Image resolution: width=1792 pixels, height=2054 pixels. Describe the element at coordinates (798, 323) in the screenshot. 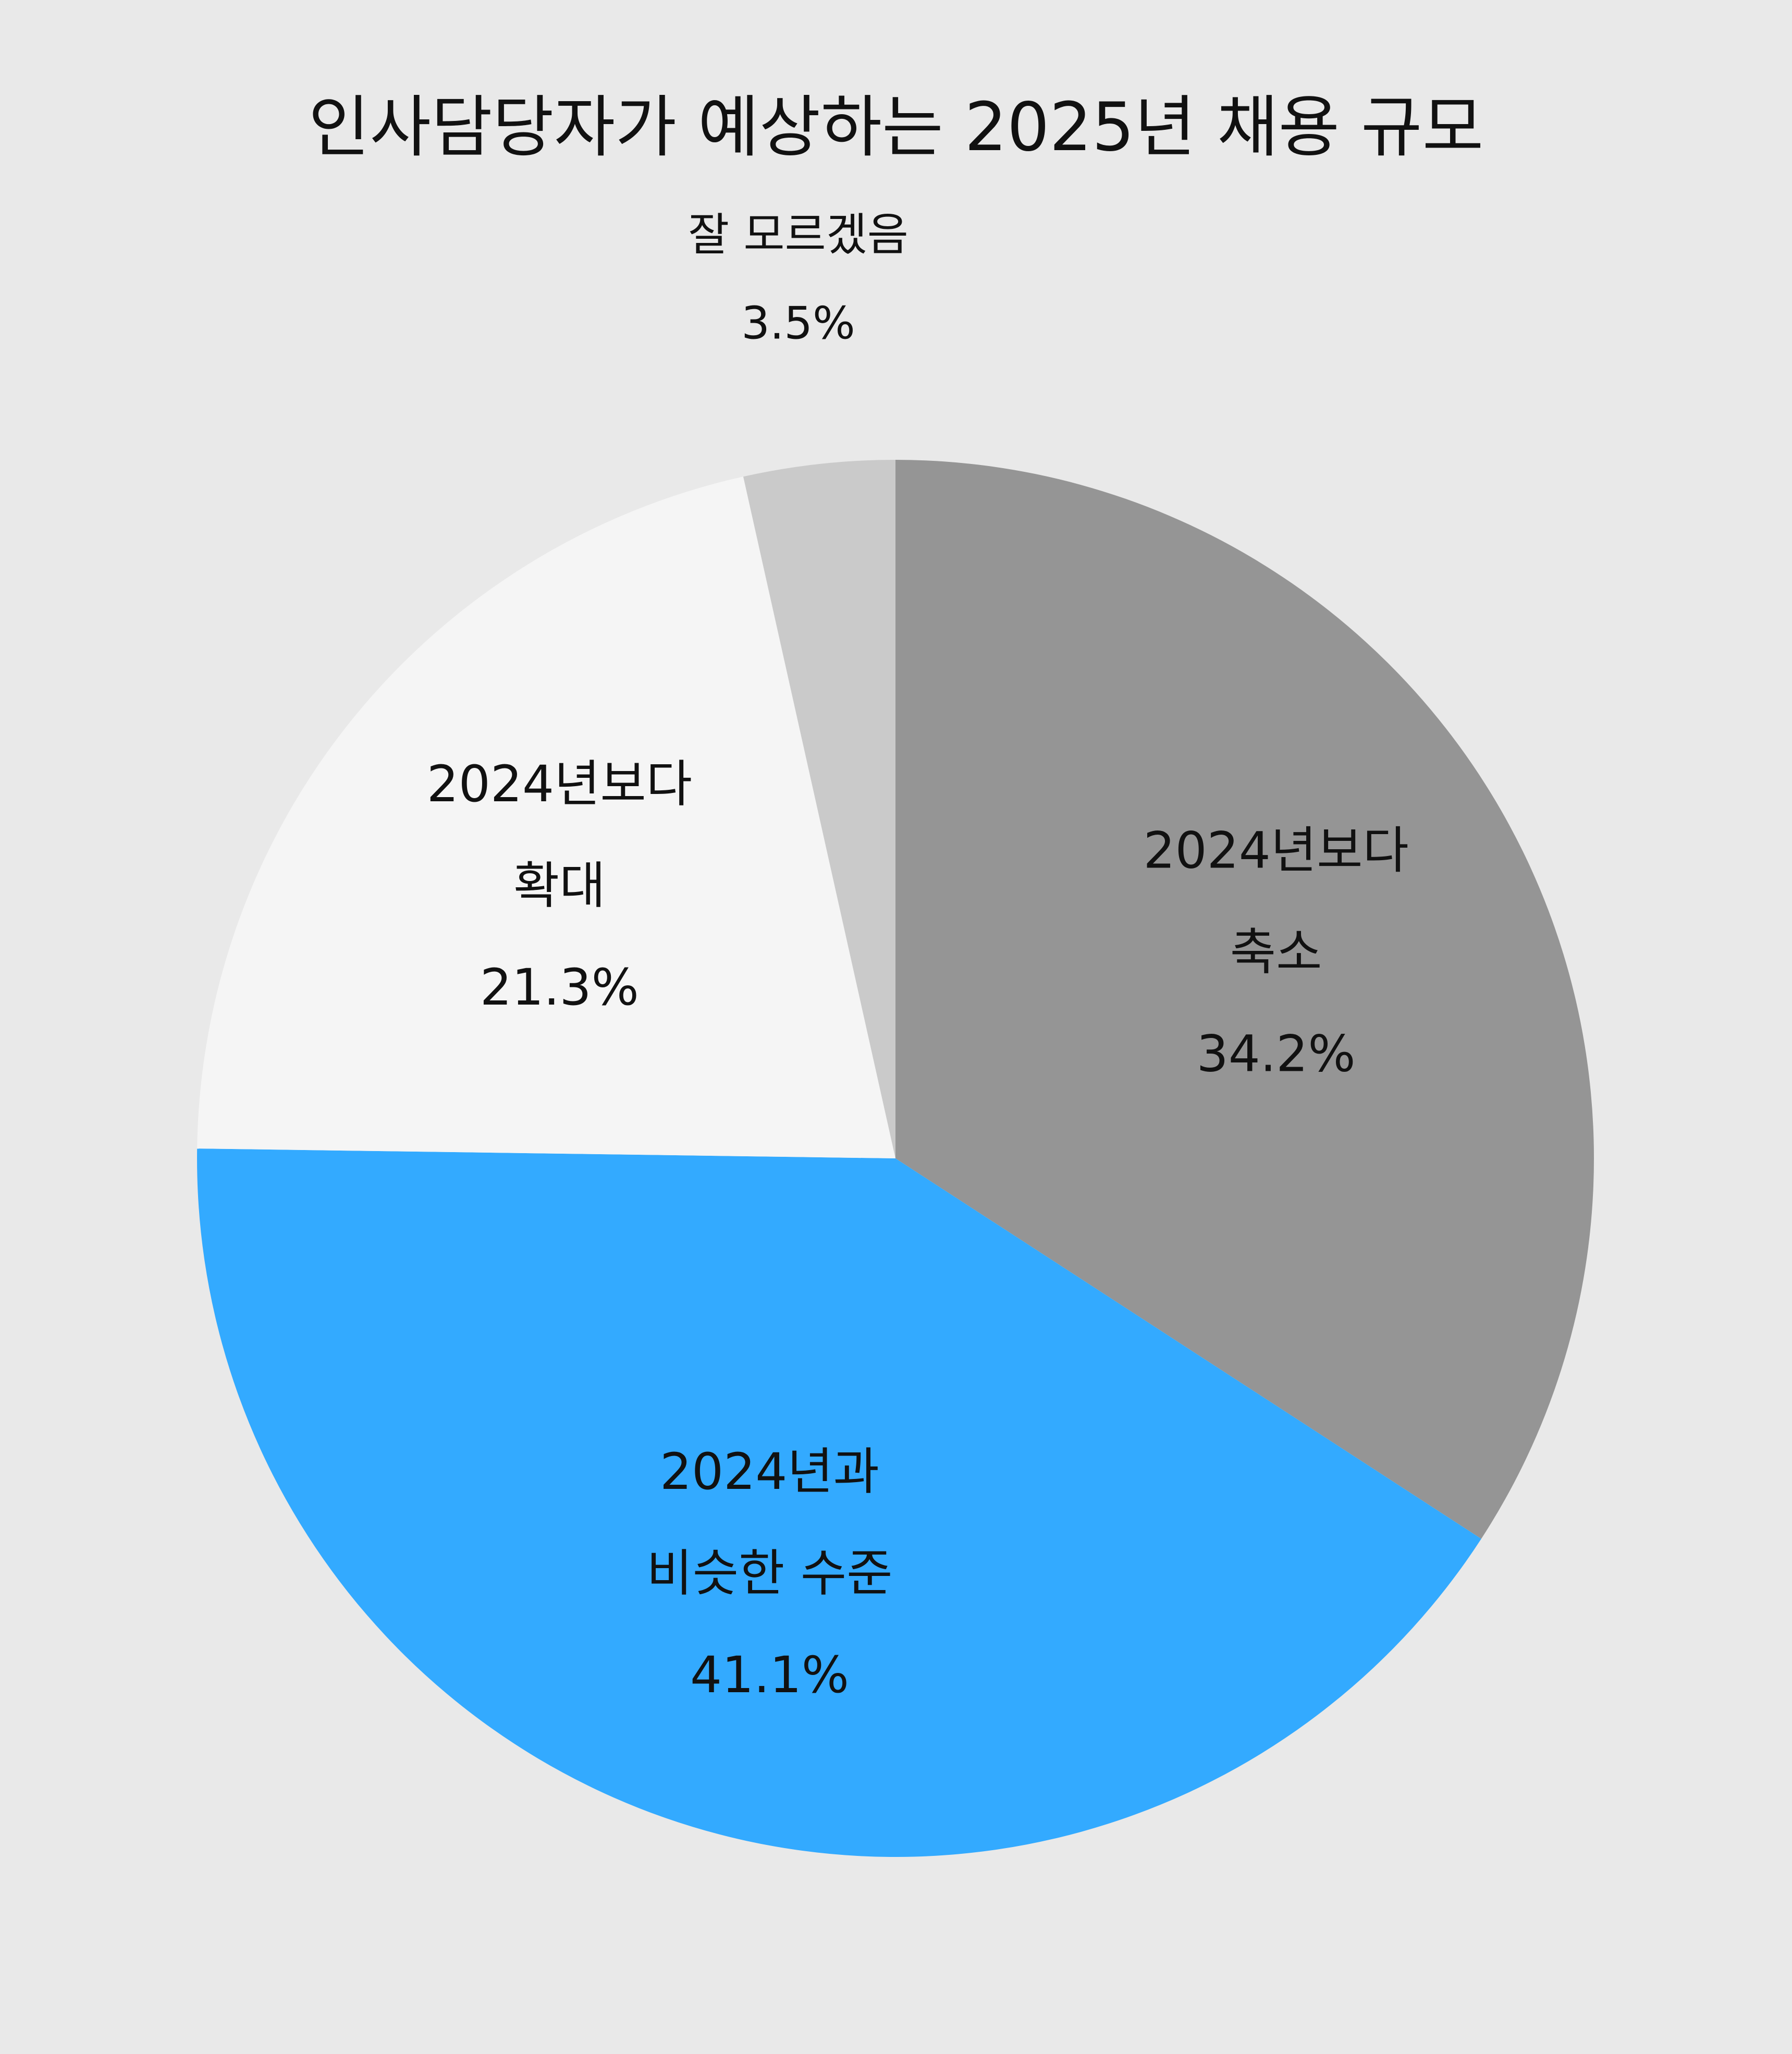

I see `slice-value-label: 3.5%` at that location.